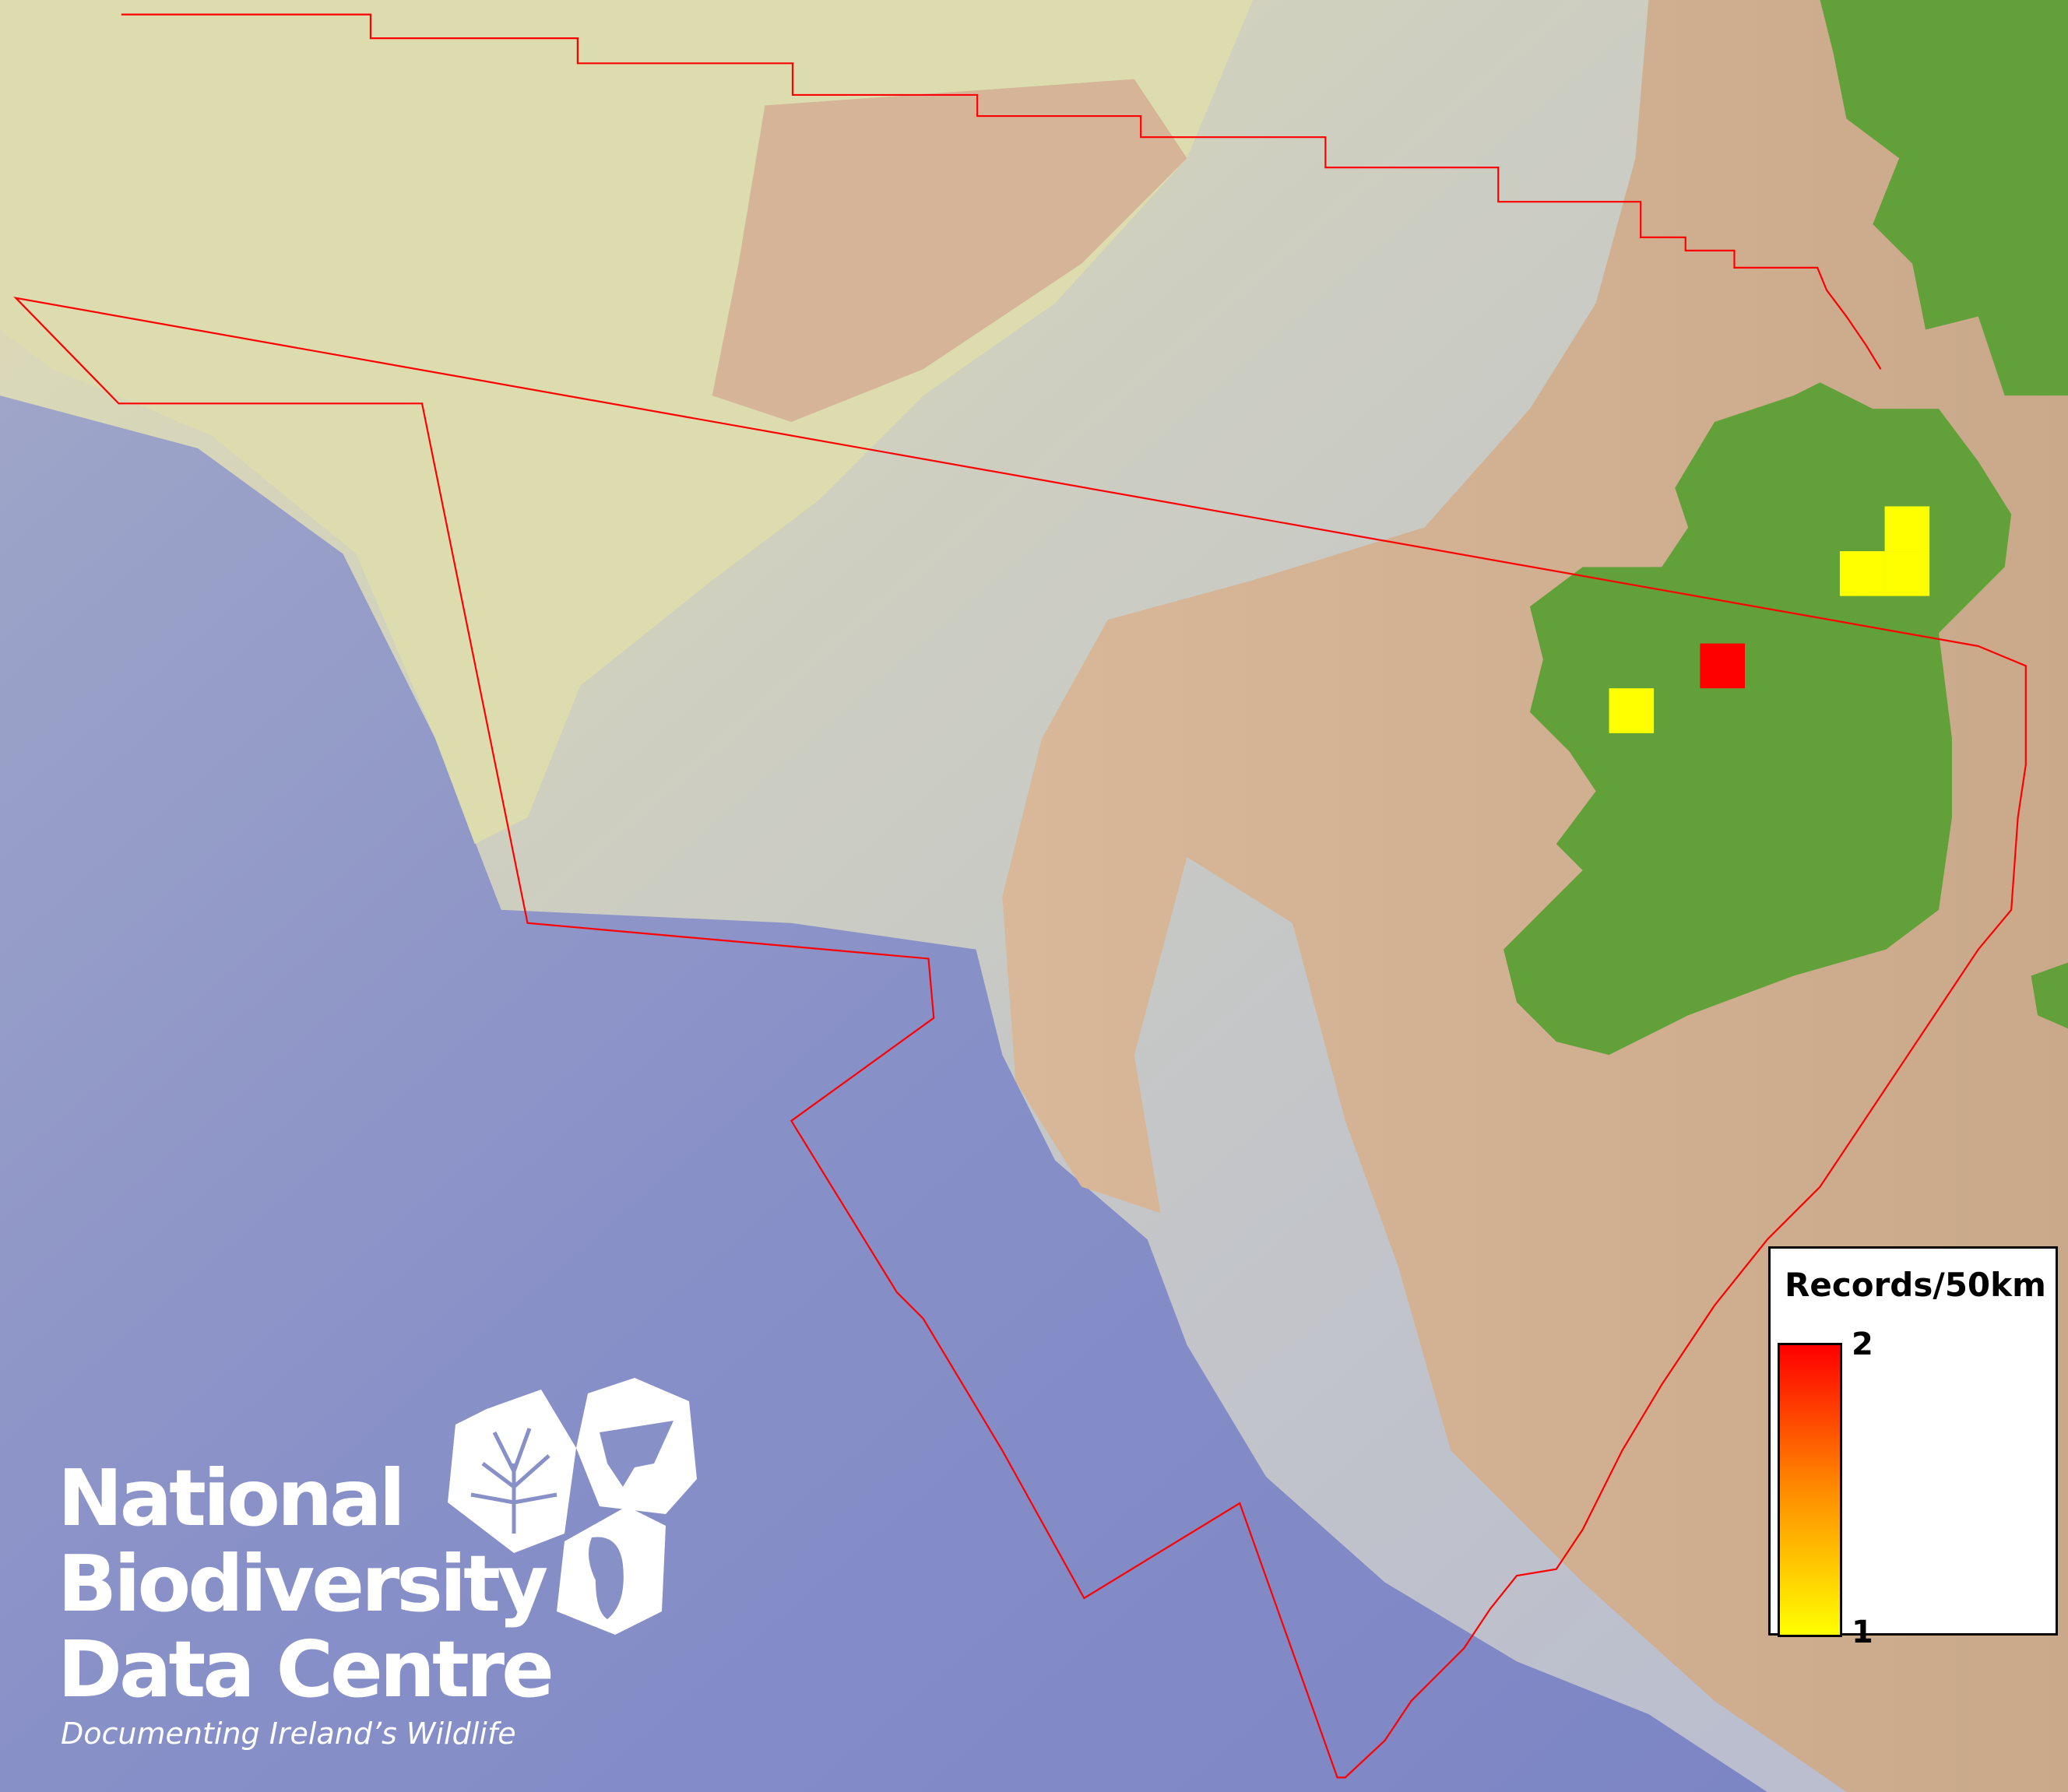 This screenshot has width=2068, height=1792. What do you see at coordinates (303, 1583) in the screenshot?
I see `logo-line-2: Biodiversity` at bounding box center [303, 1583].